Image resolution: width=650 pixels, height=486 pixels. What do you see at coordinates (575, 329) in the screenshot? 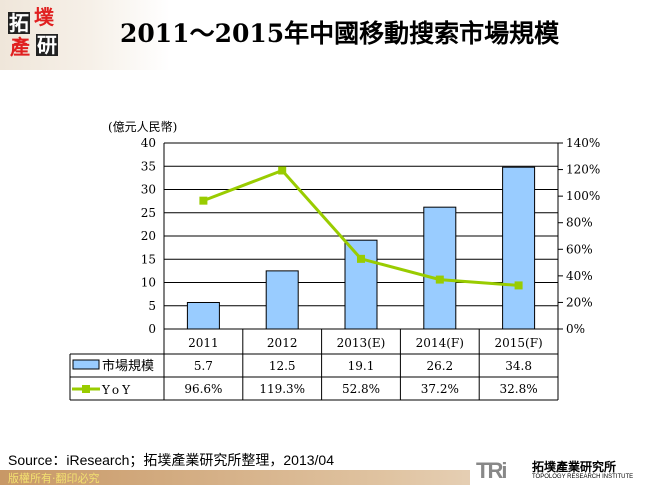
I see `y2-tick-label: 0%` at bounding box center [575, 329].